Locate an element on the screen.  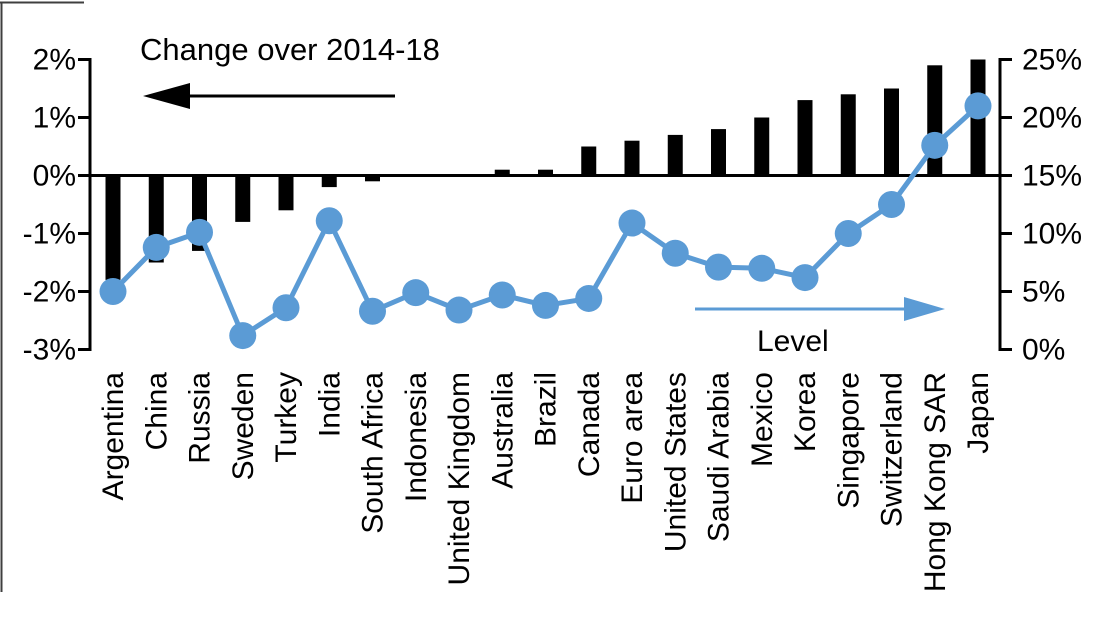
bar-Australia is located at coordinates (502, 172).